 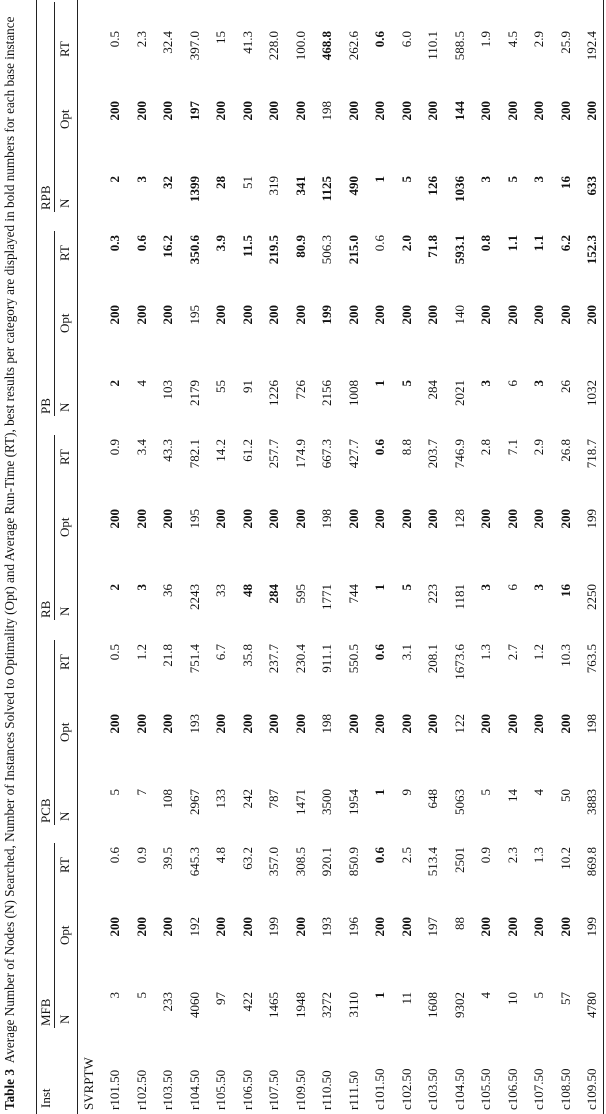 I want to click on table-cell: 39.5, so click(x=167, y=858).